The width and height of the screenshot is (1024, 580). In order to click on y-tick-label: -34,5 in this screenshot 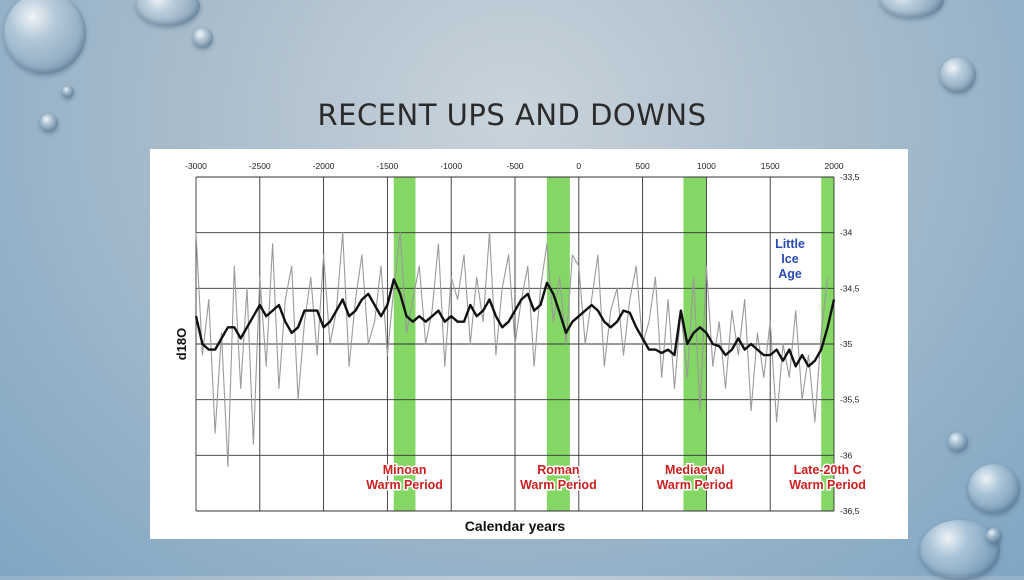, I will do `click(850, 288)`.